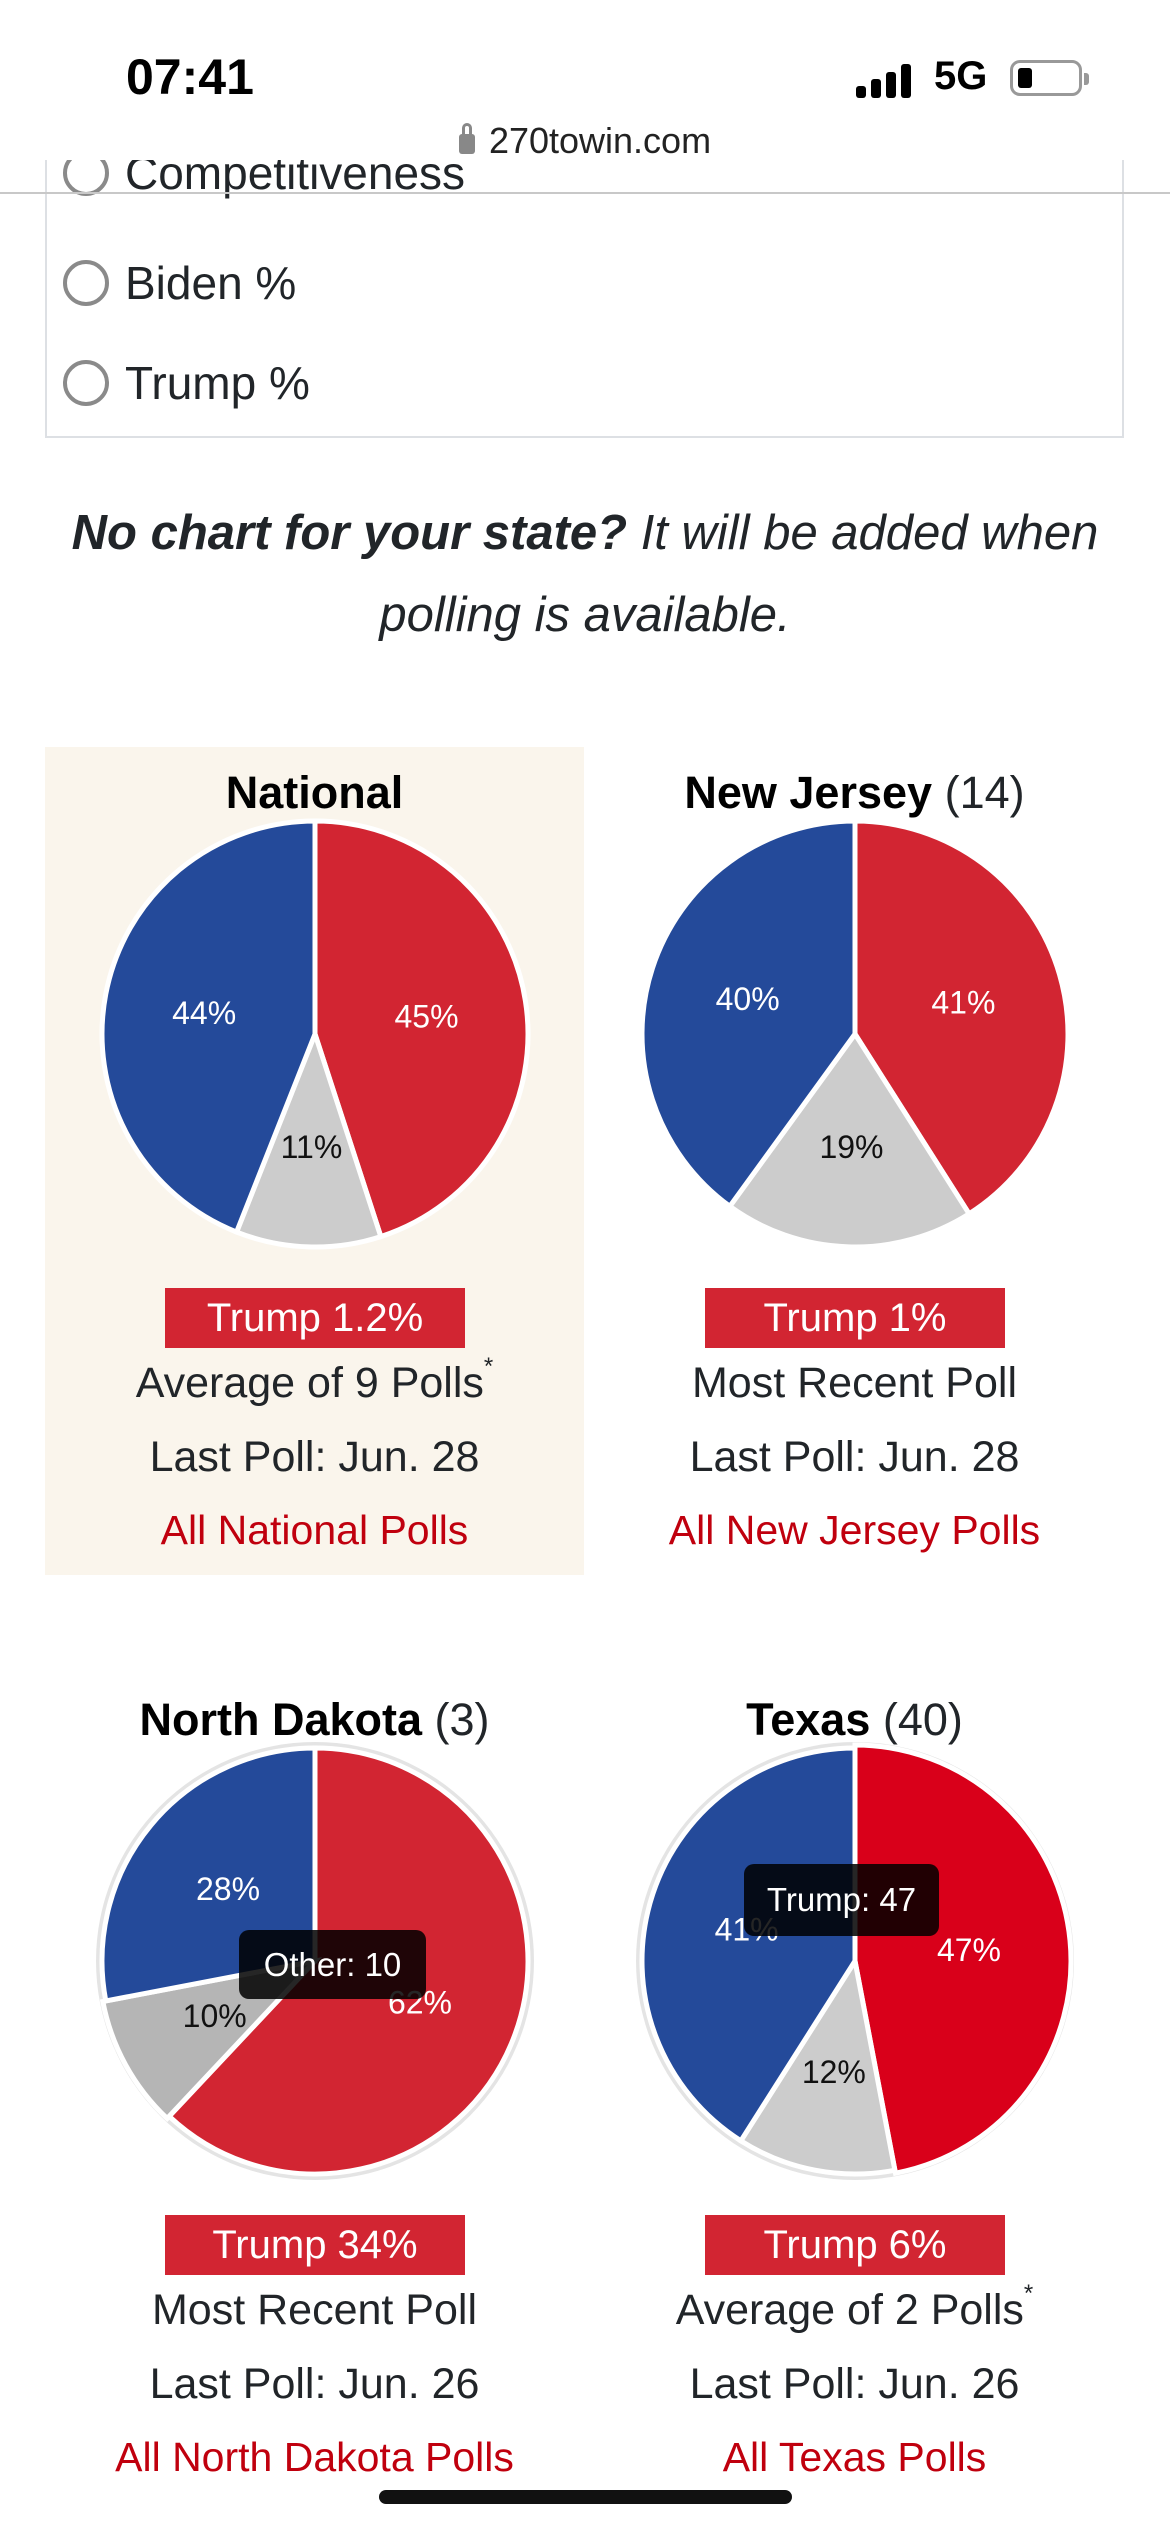 The width and height of the screenshot is (1170, 2532). I want to click on card-title: North Dakota (3), so click(314, 1720).